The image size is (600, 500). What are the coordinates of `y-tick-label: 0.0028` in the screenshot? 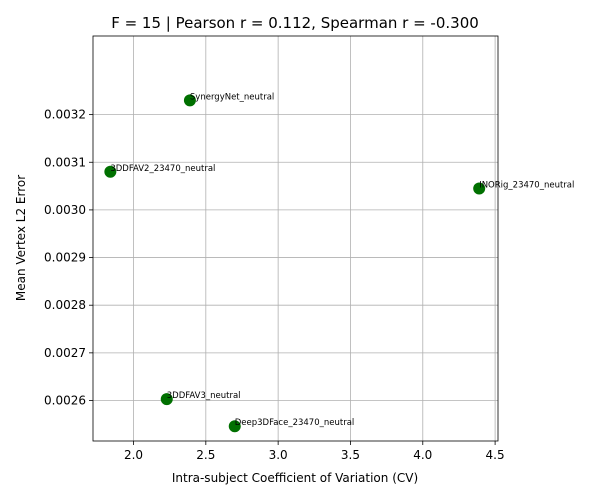 It's located at (65, 305).